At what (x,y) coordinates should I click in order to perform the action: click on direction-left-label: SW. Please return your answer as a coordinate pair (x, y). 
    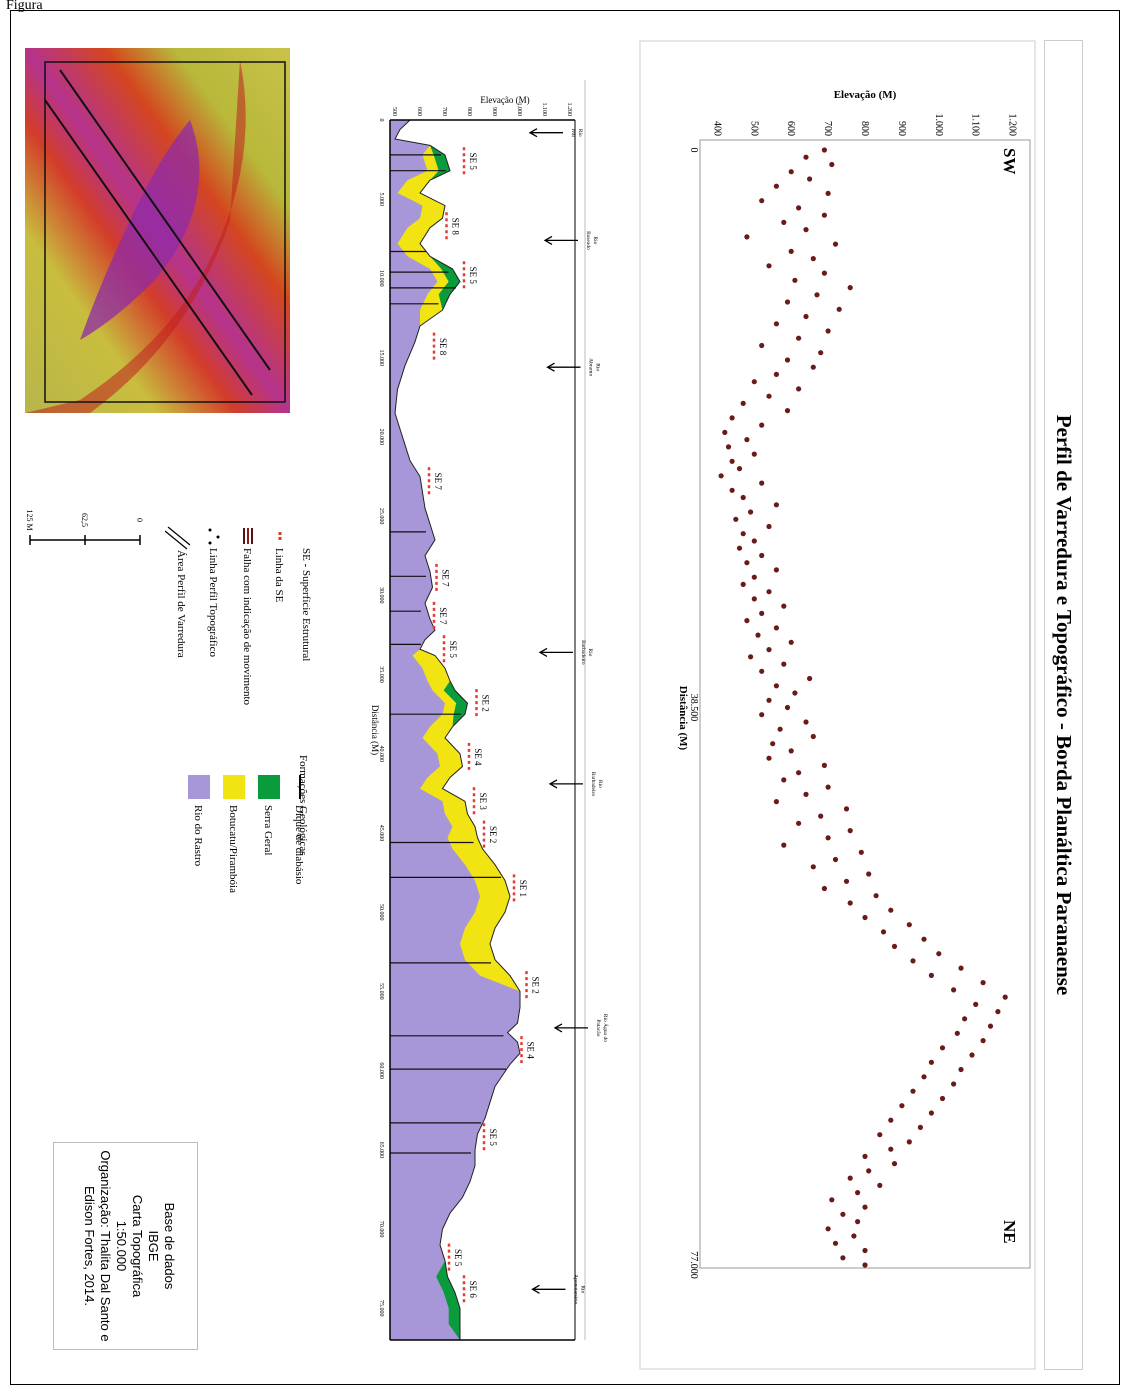
    Looking at the image, I should click on (1009, 161).